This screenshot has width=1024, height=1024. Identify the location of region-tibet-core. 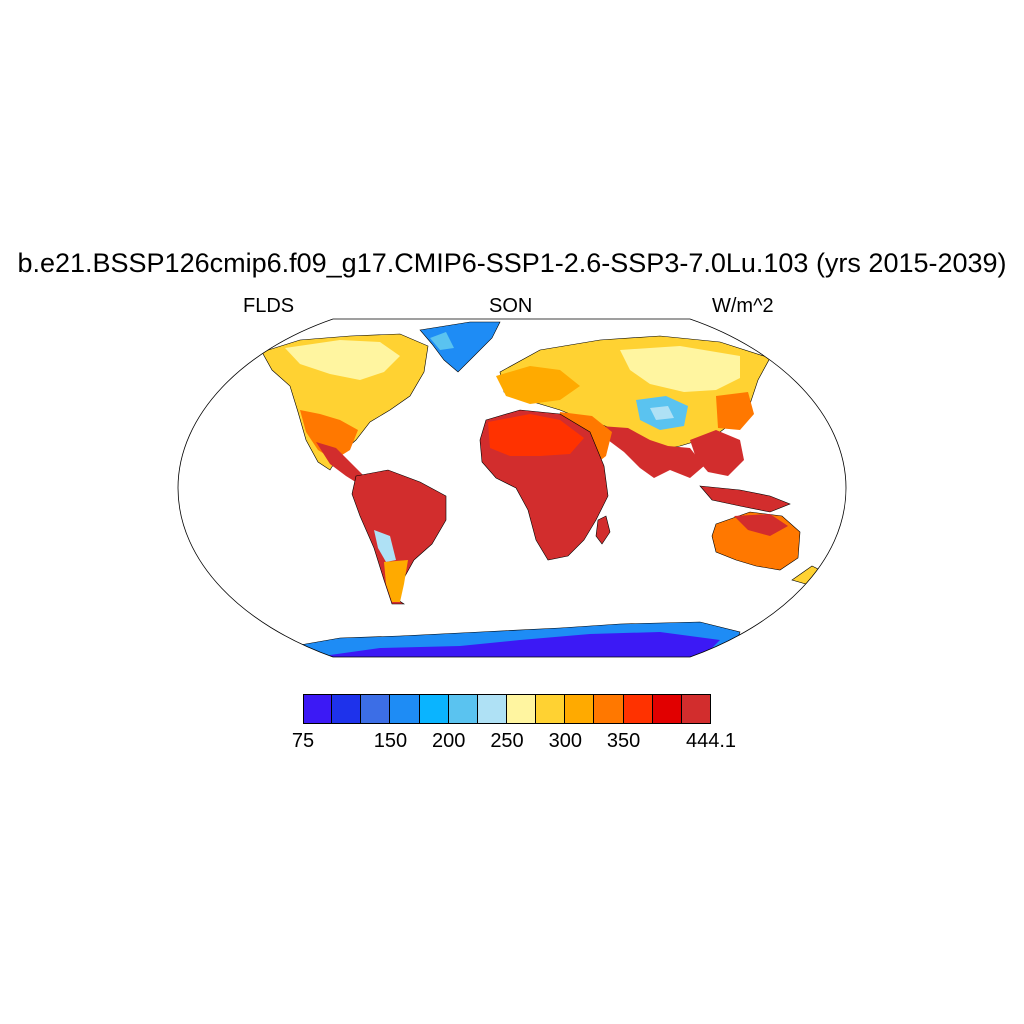
(662, 413).